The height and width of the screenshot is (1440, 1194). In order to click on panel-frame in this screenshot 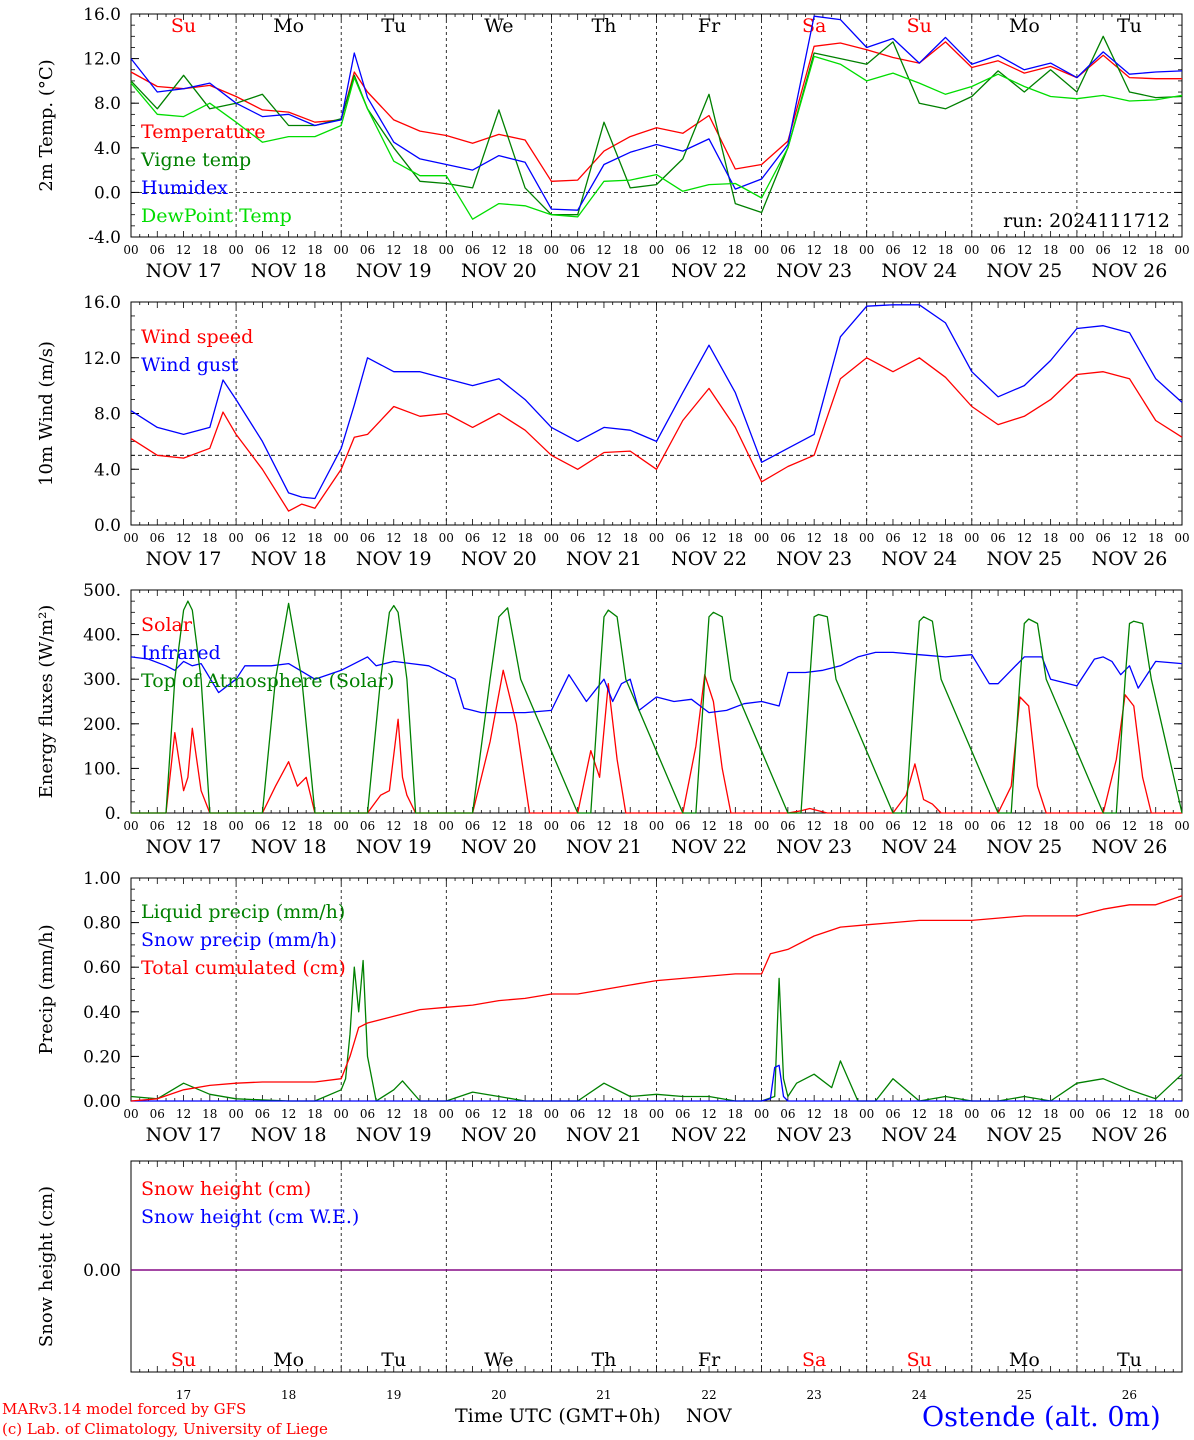, I will do `click(656, 413)`.